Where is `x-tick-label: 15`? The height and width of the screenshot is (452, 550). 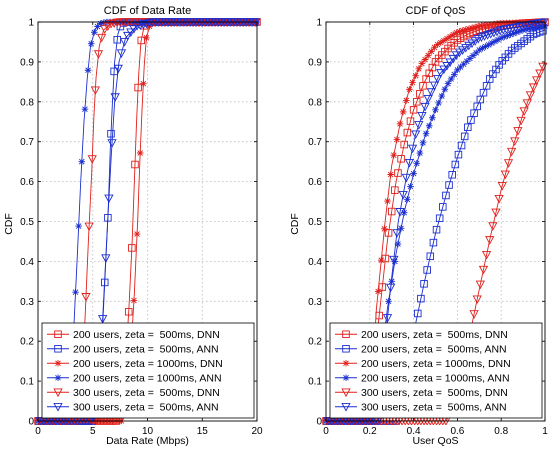 x-tick-label: 15 is located at coordinates (203, 431).